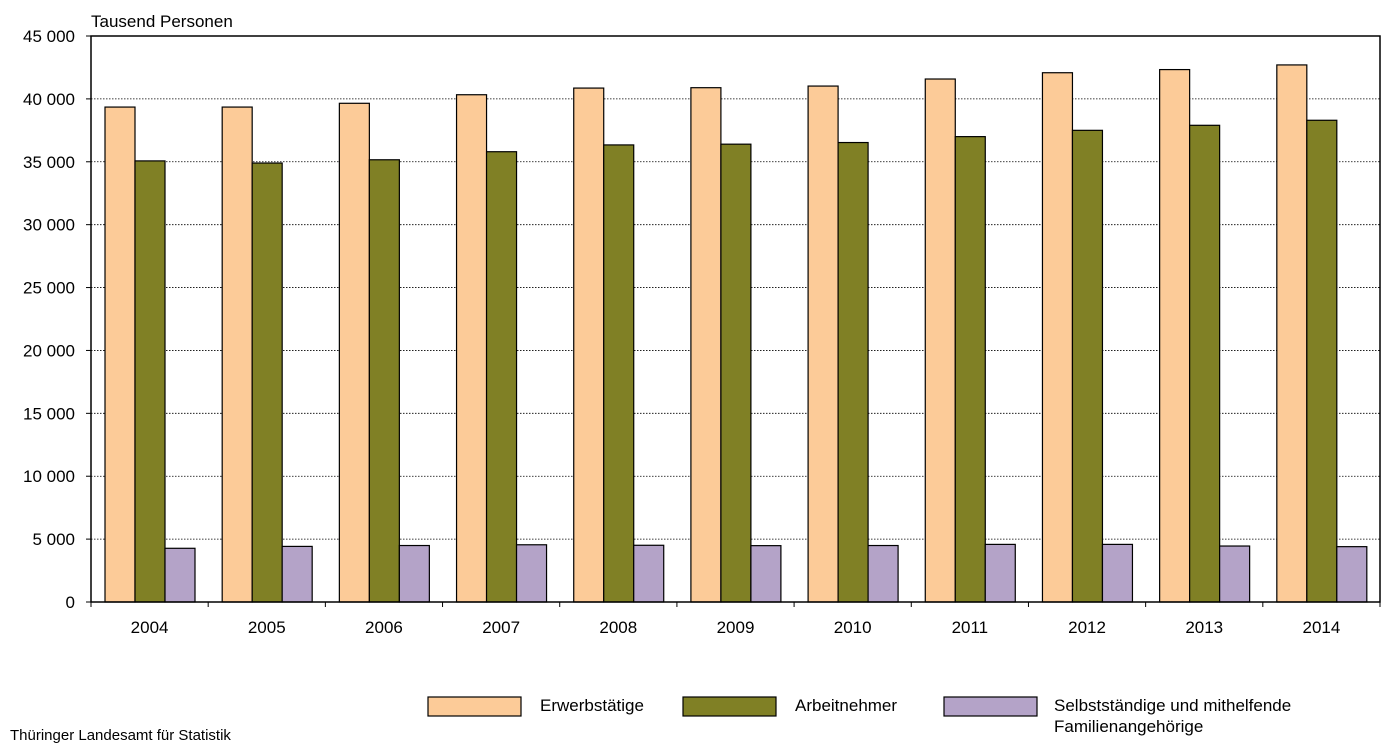 The image size is (1381, 744). What do you see at coordinates (267, 382) in the screenshot?
I see `bar-1-2005` at bounding box center [267, 382].